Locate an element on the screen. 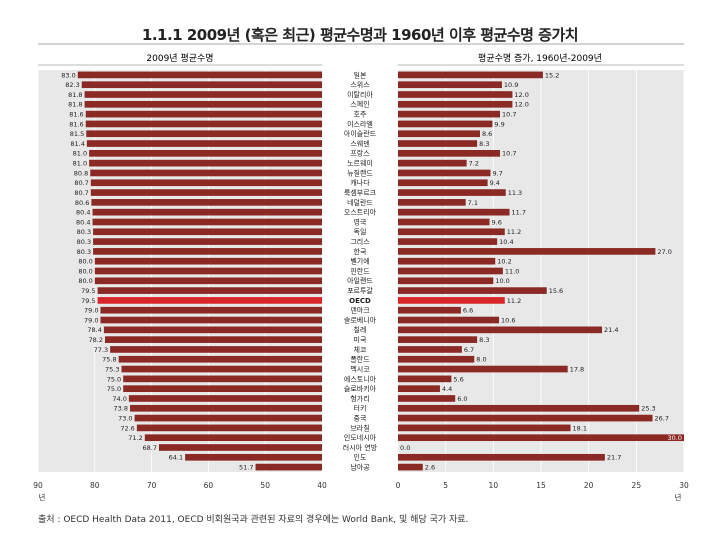 The height and width of the screenshot is (540, 720). left-tick-label: 90 is located at coordinates (38, 485).